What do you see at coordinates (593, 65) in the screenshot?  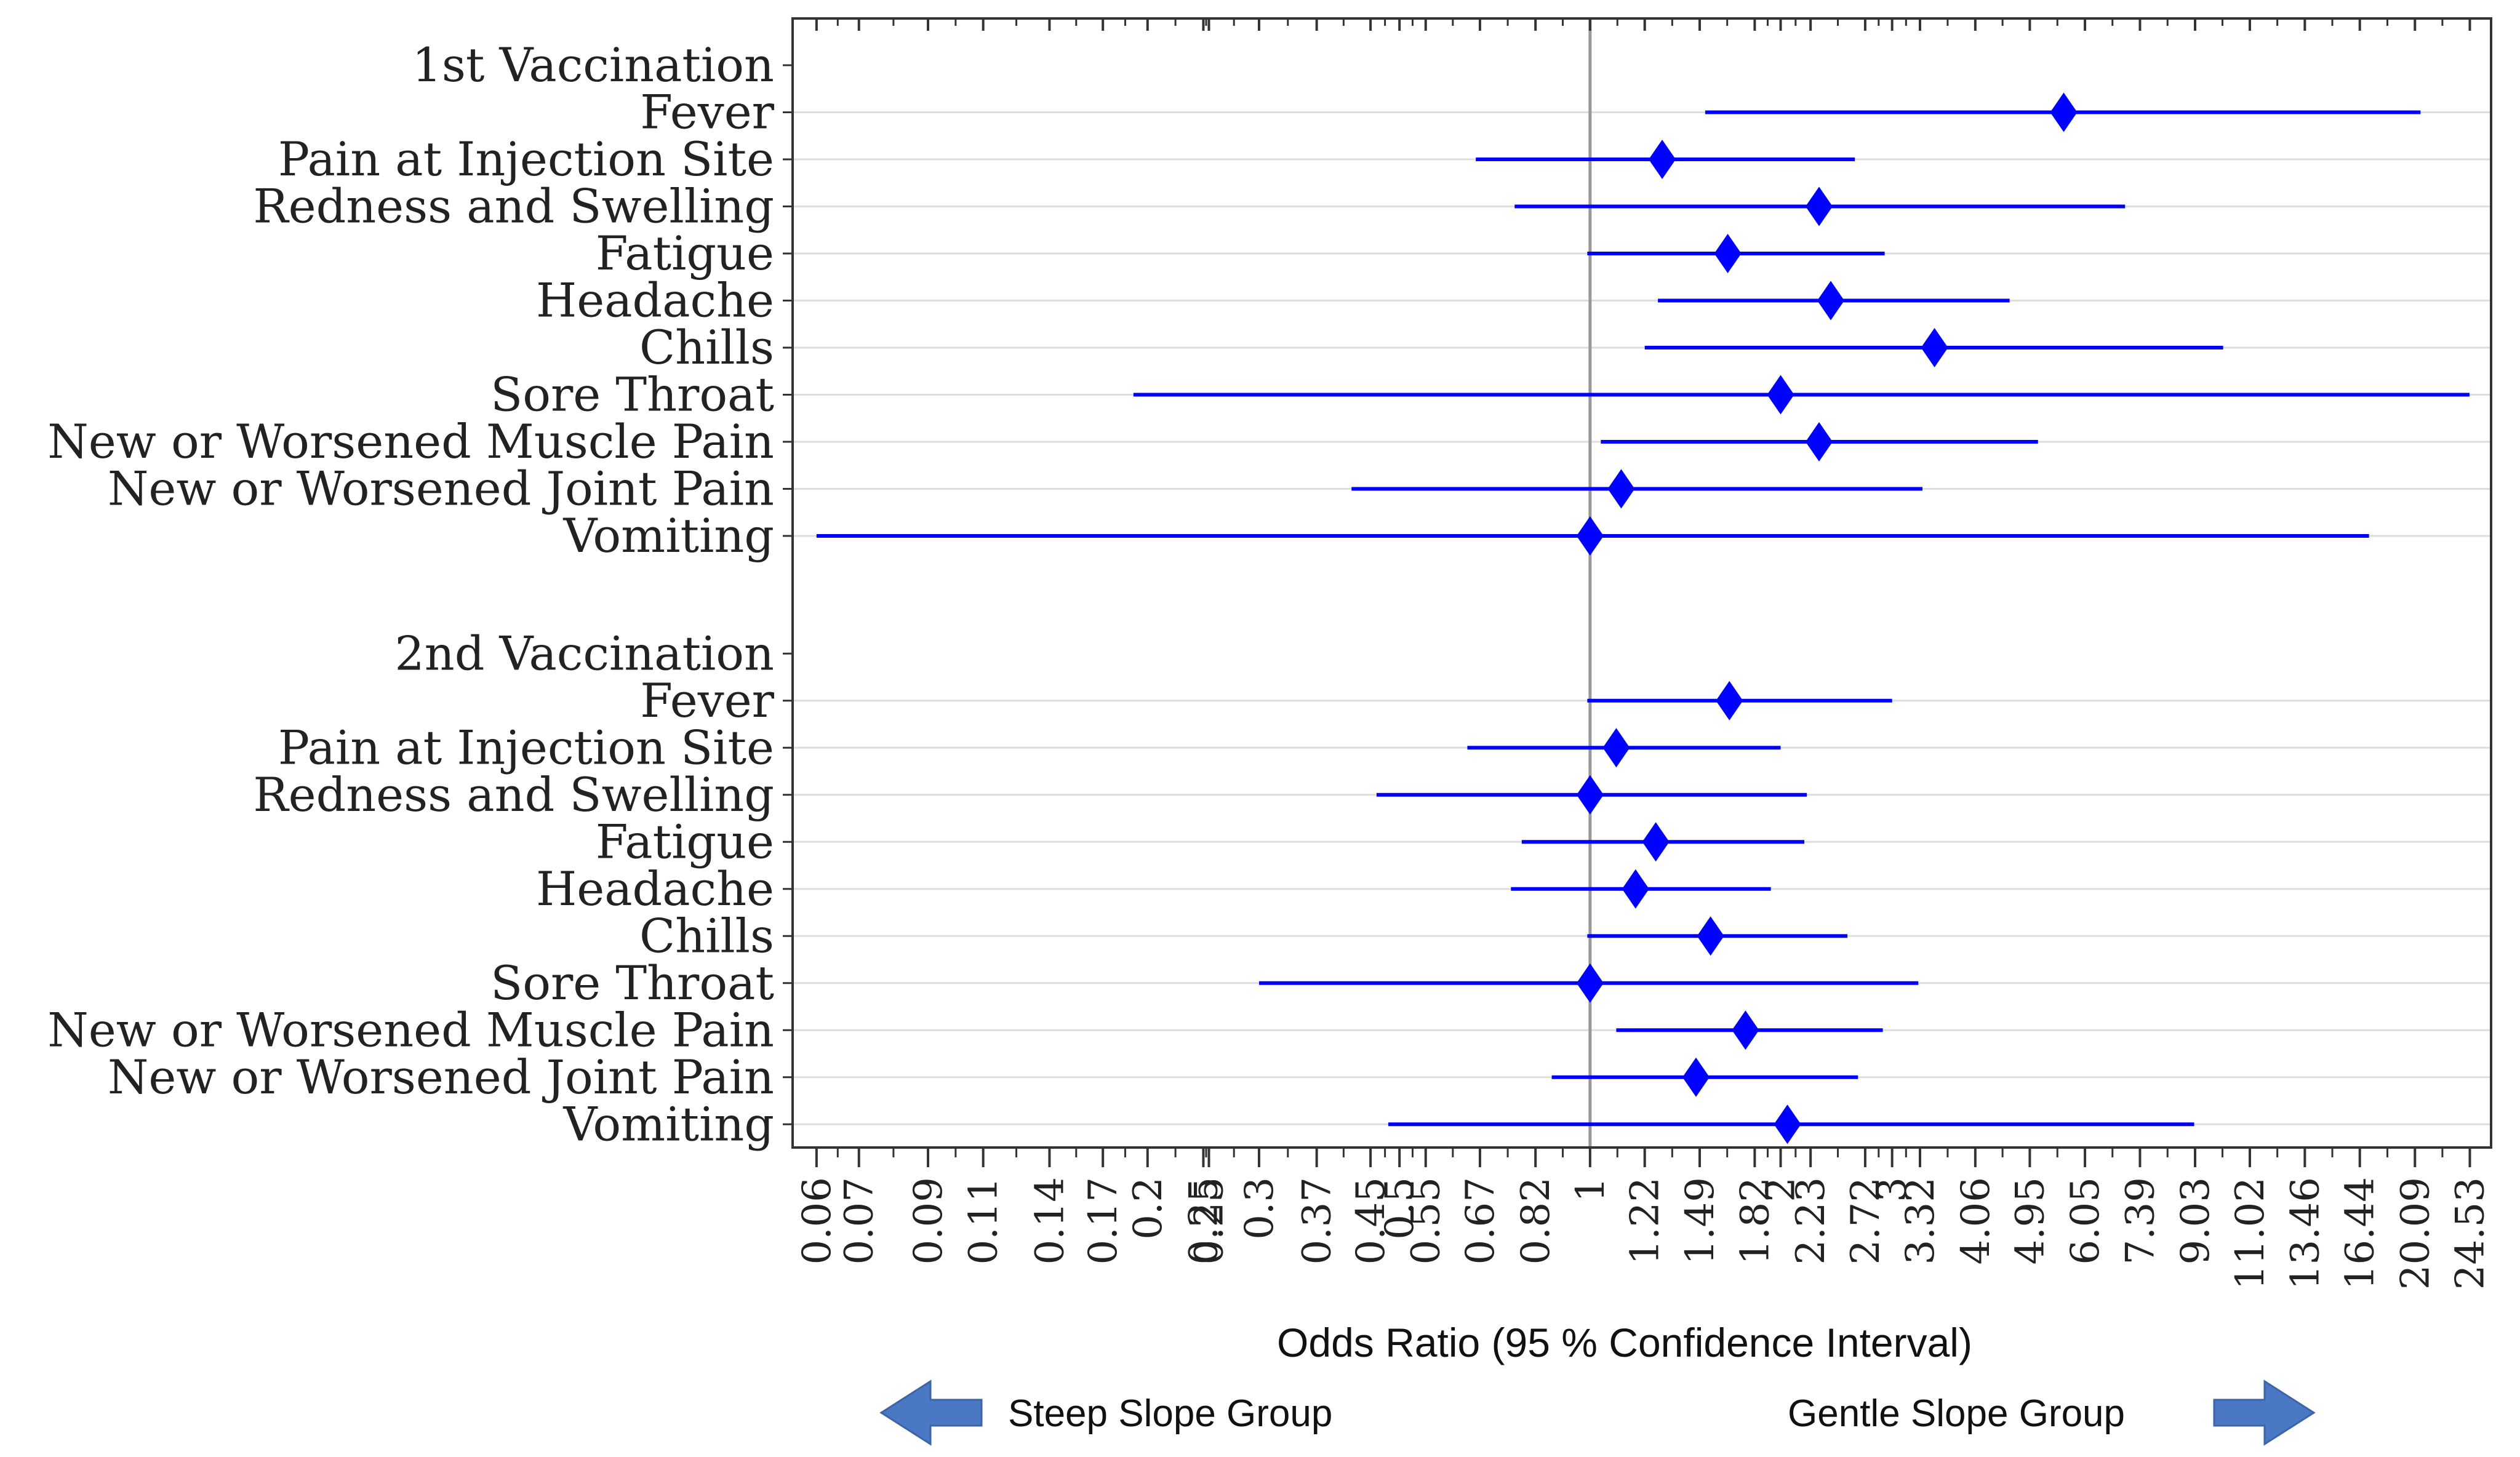 I see `group-header-label: 1st Vaccination` at bounding box center [593, 65].